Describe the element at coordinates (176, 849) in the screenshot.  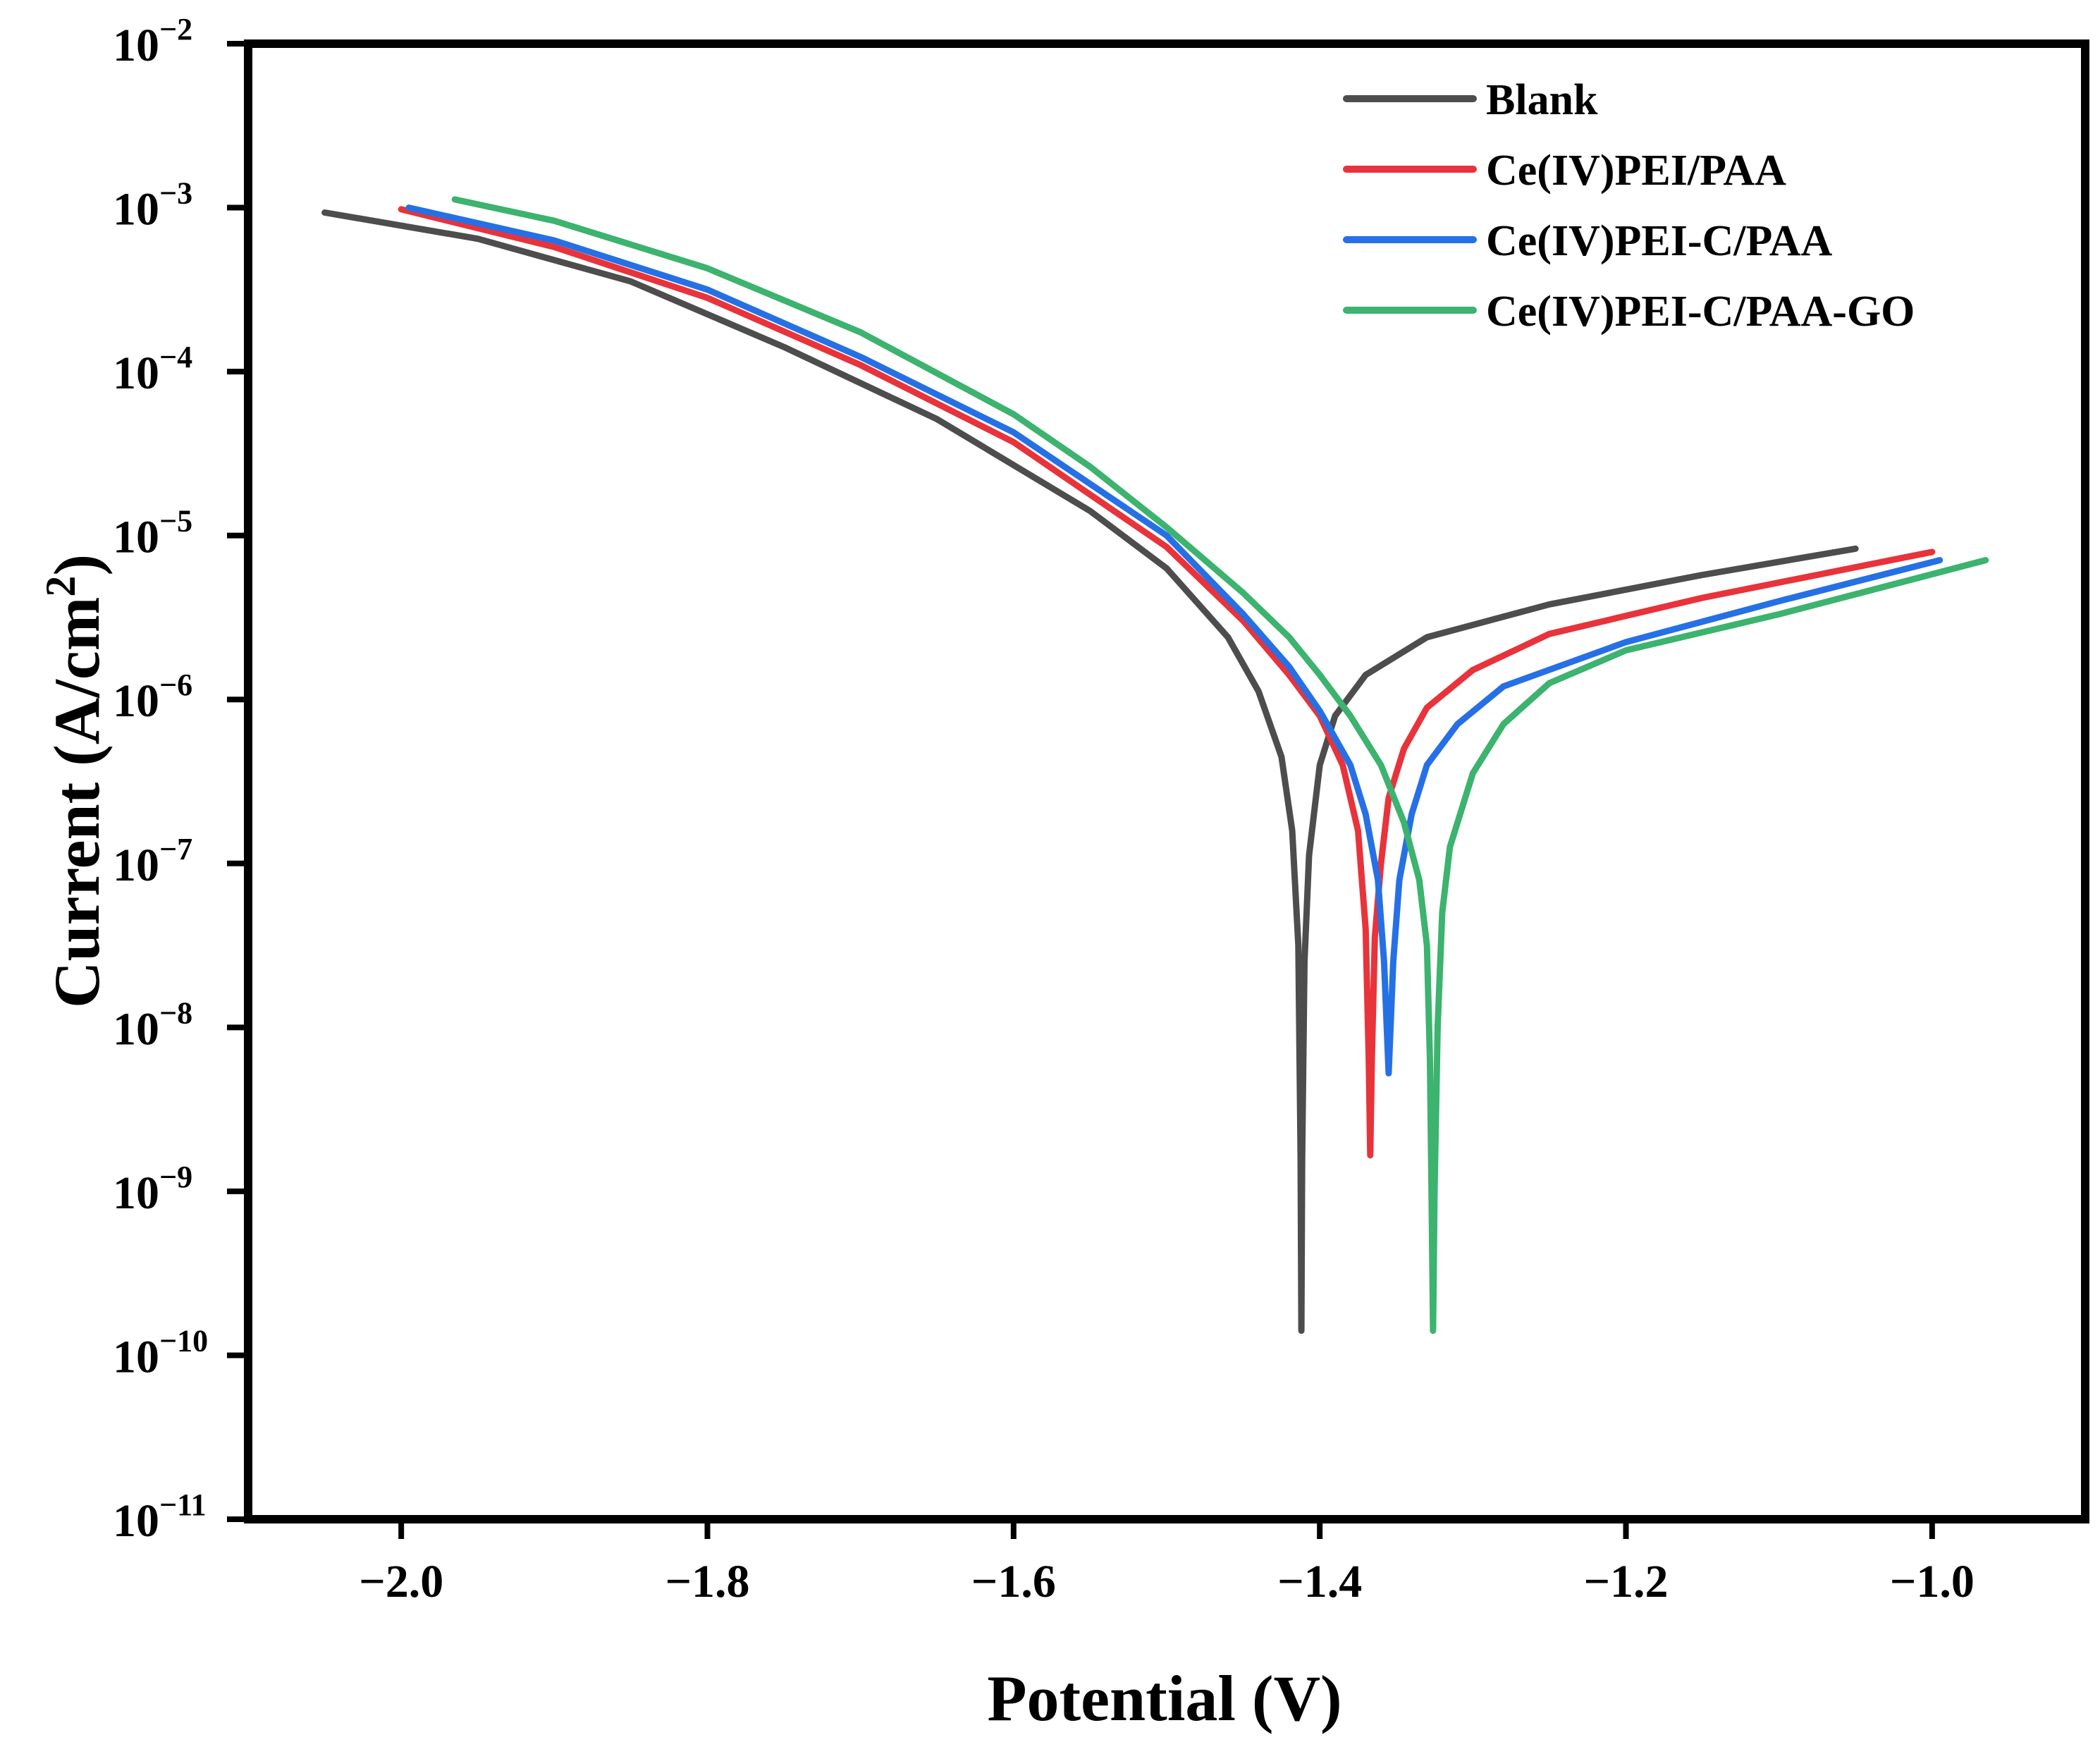
I see `y-tick-exponent: −7` at that location.